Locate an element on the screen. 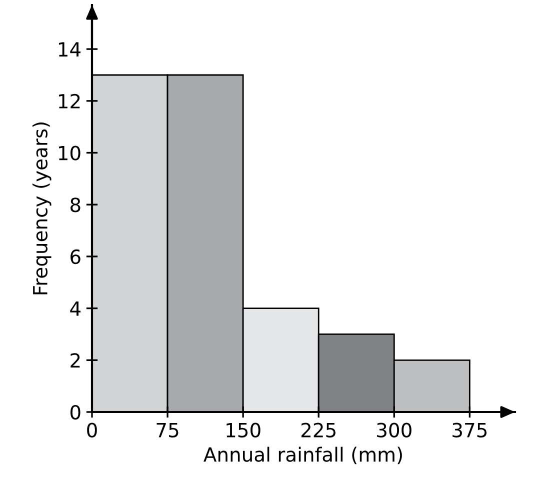  x-tick-label: 375 is located at coordinates (469, 430).